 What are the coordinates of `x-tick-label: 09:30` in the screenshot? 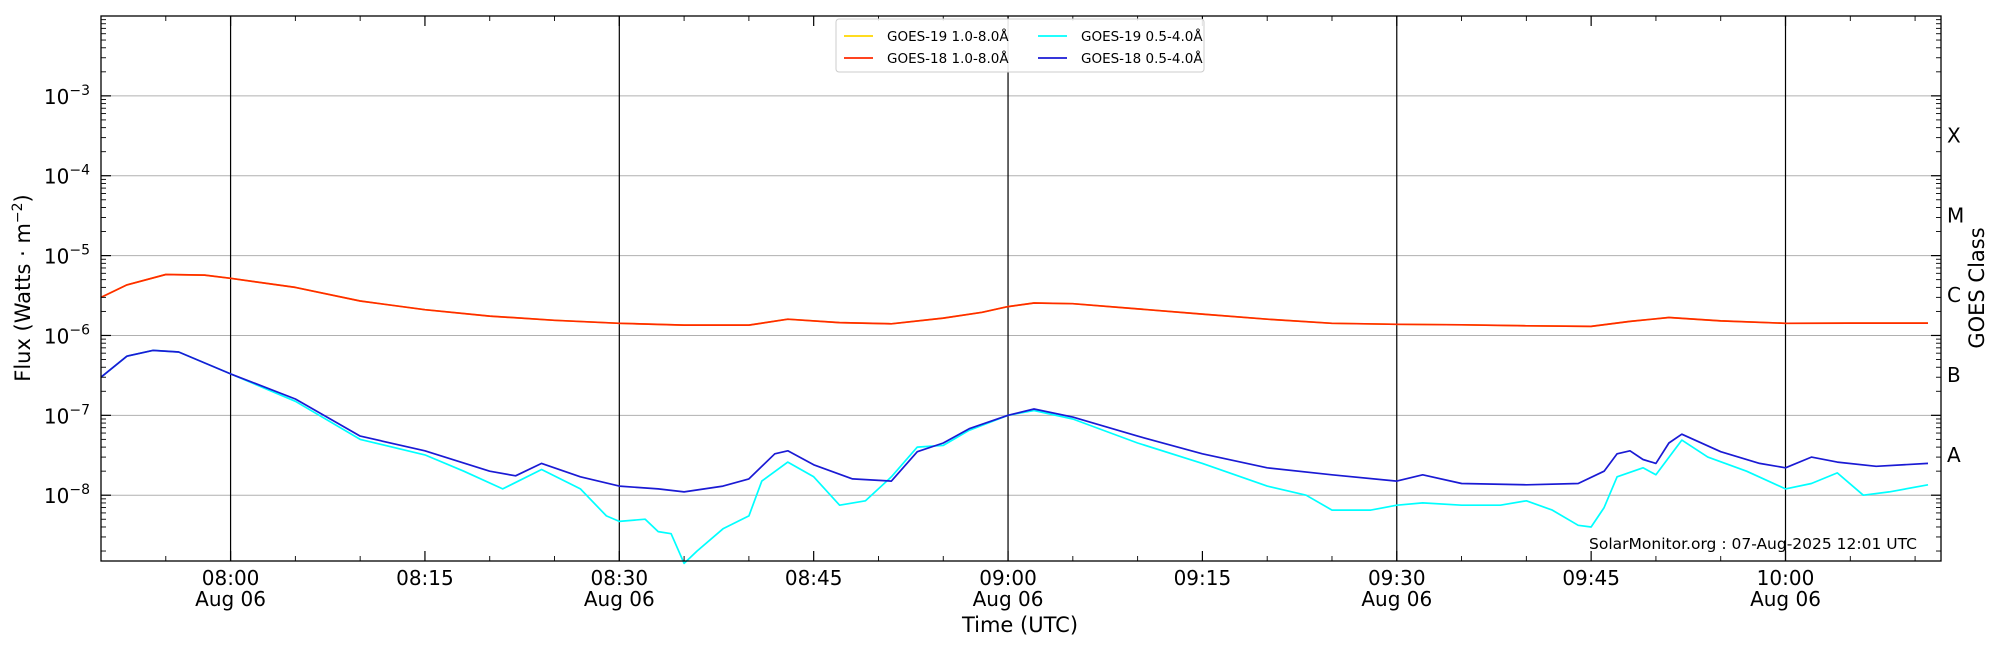 It's located at (1397, 578).